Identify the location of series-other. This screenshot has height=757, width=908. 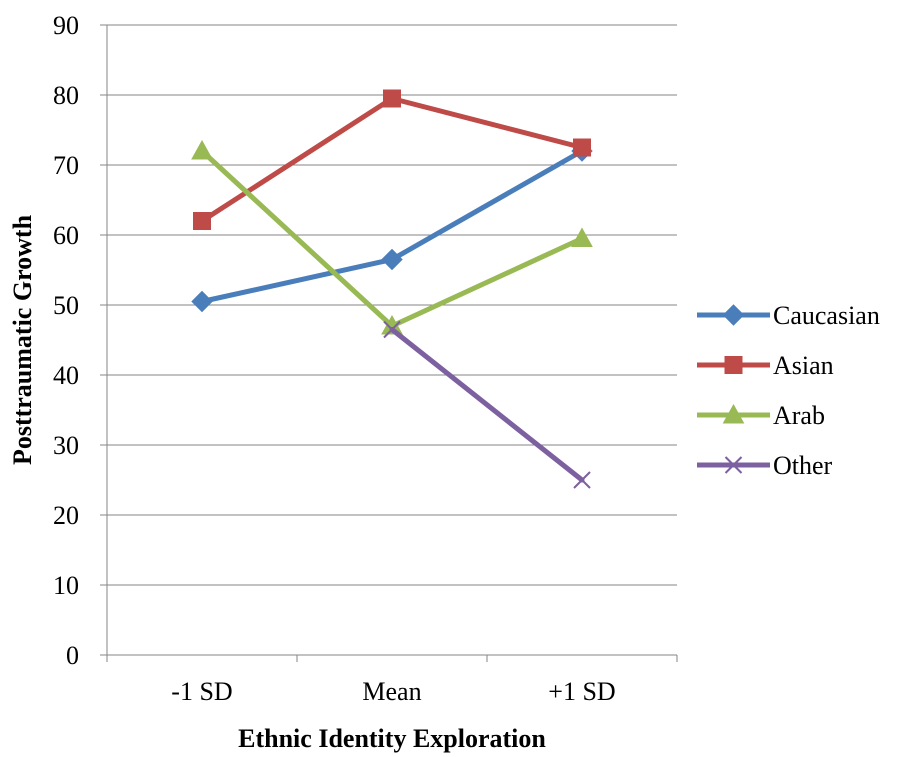
(487, 404).